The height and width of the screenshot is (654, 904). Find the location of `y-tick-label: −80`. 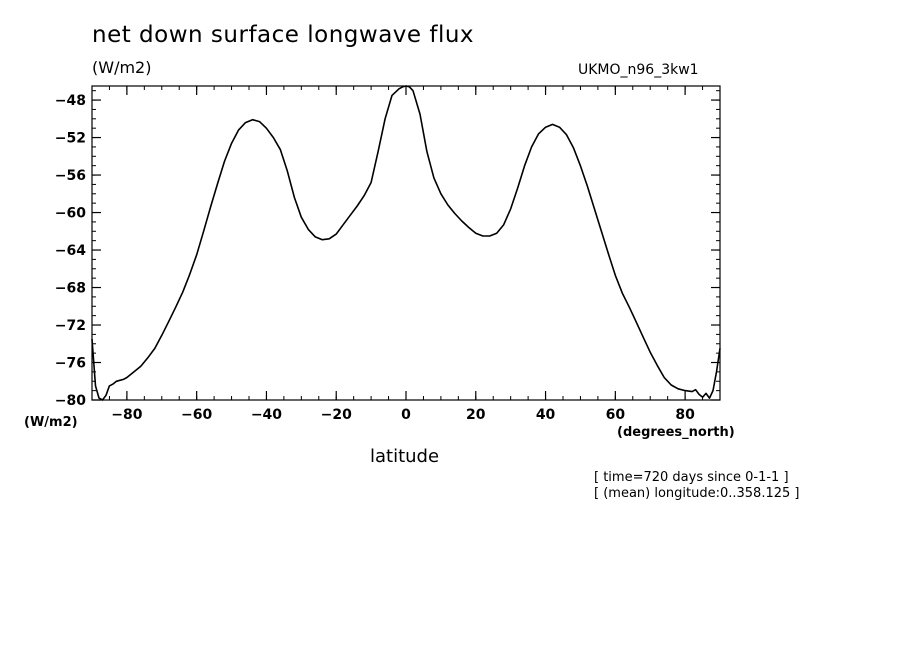

y-tick-label: −80 is located at coordinates (70, 401).